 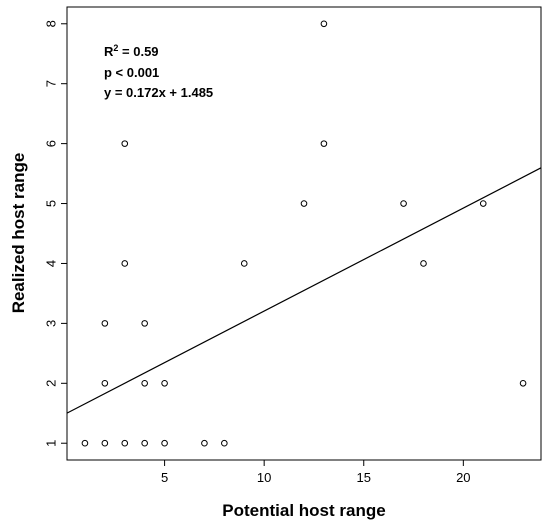 I want to click on x-tick-label: 15, so click(x=364, y=477).